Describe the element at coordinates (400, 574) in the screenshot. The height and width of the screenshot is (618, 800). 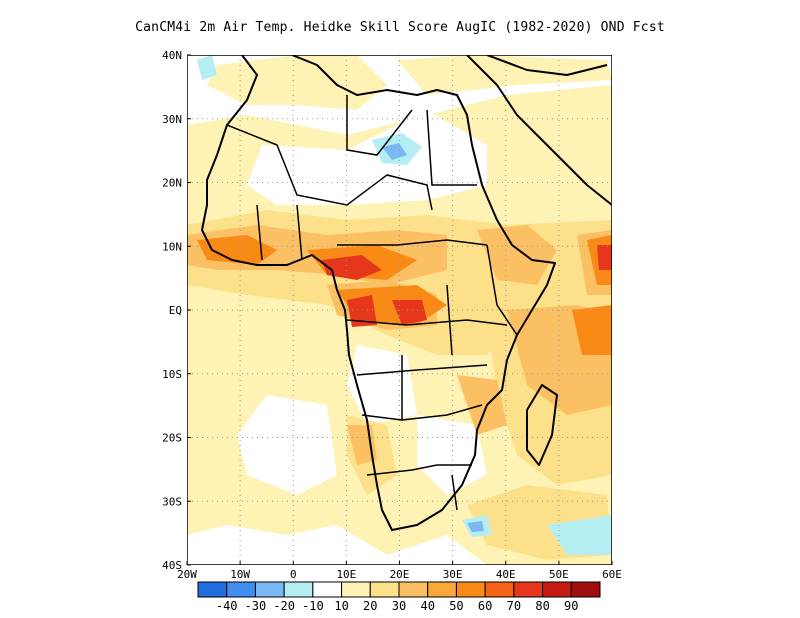
I see `lon-tick-label: 20E` at that location.